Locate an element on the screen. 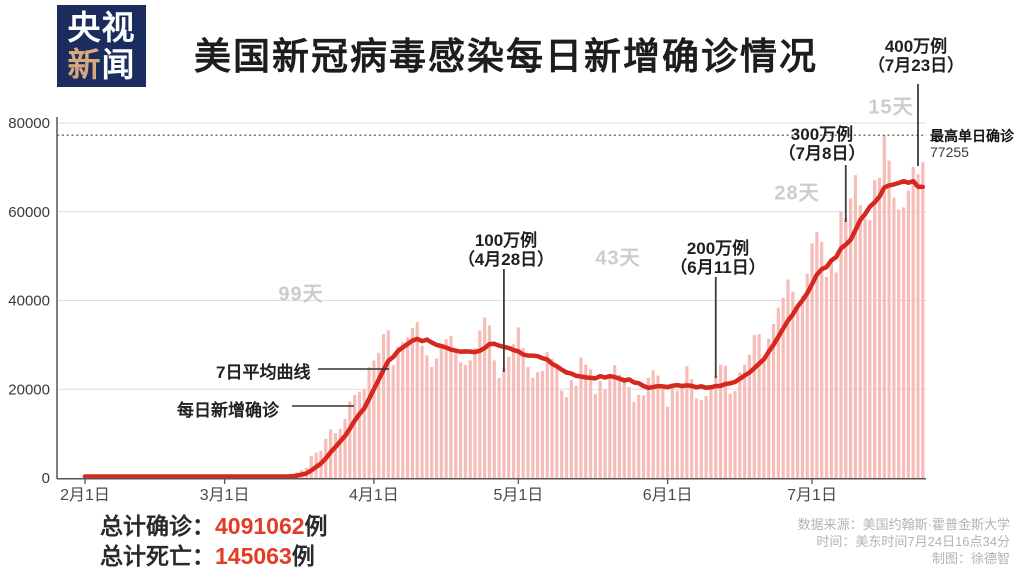 This screenshot has height=587, width=1019. y-axis-tick-label: 20000 is located at coordinates (29, 389).